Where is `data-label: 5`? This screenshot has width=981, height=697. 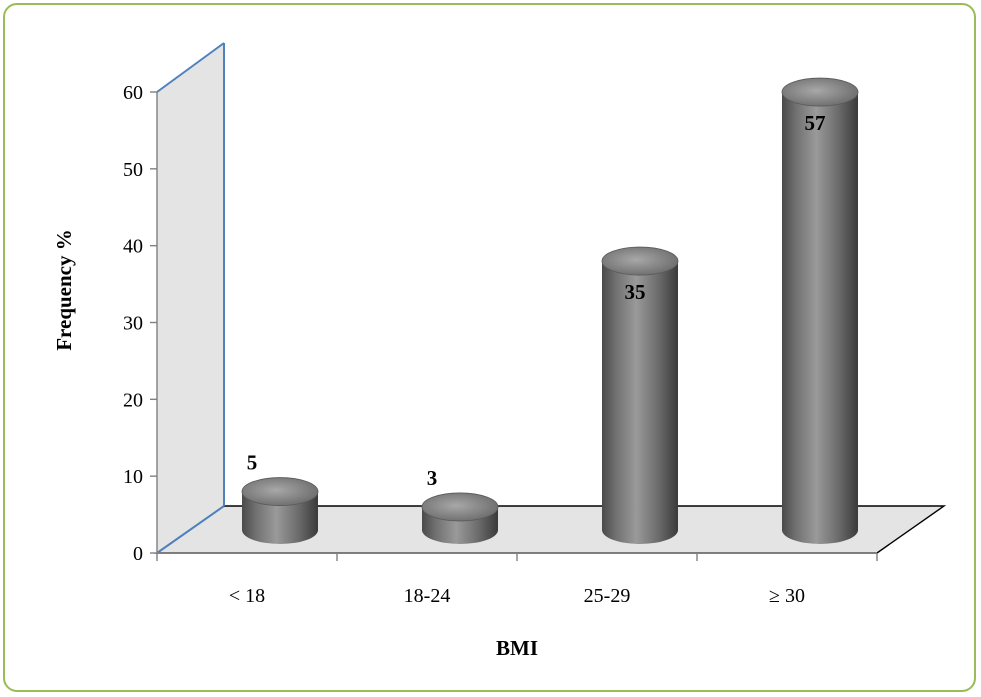
data-label: 5 is located at coordinates (252, 463).